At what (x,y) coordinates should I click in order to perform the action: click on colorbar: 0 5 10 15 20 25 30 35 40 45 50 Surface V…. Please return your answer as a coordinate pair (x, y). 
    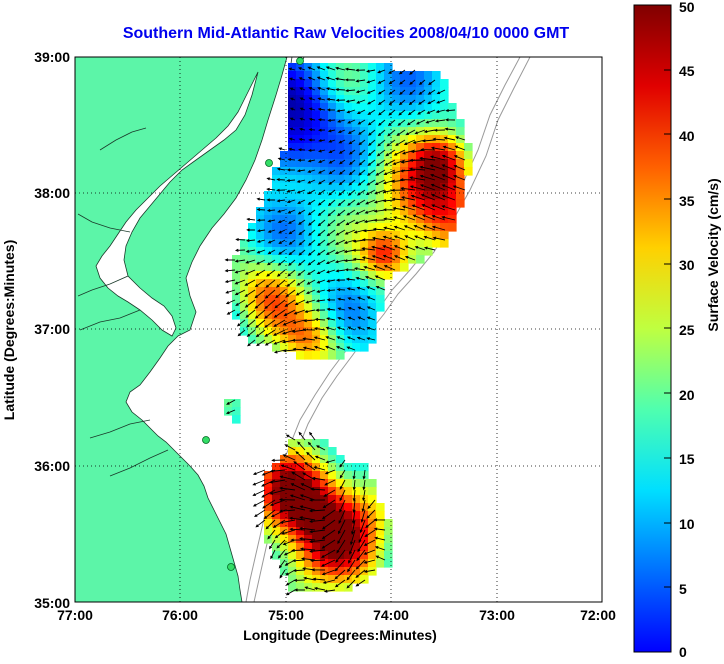
    Looking at the image, I should click on (677, 330).